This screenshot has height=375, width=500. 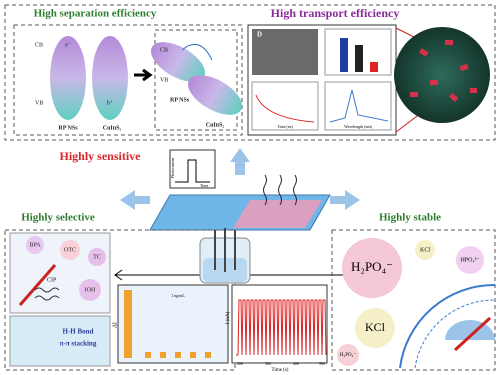 I want to click on stacking-label: π-π stacking, so click(x=78, y=344).